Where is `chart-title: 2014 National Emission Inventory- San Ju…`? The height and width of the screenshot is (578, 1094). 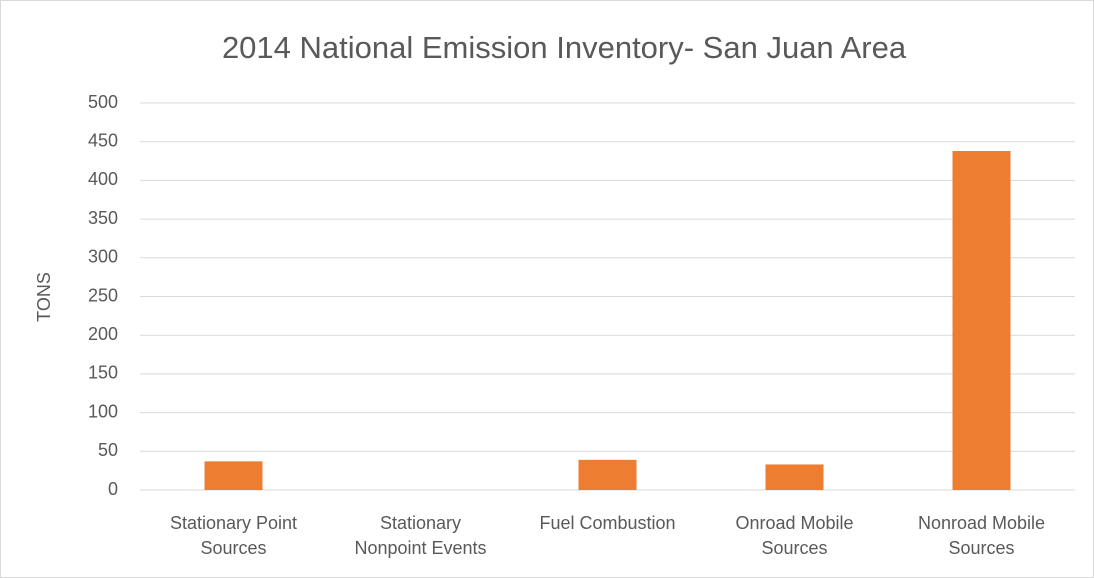
chart-title: 2014 National Emission Inventory- San Ju… is located at coordinates (564, 47).